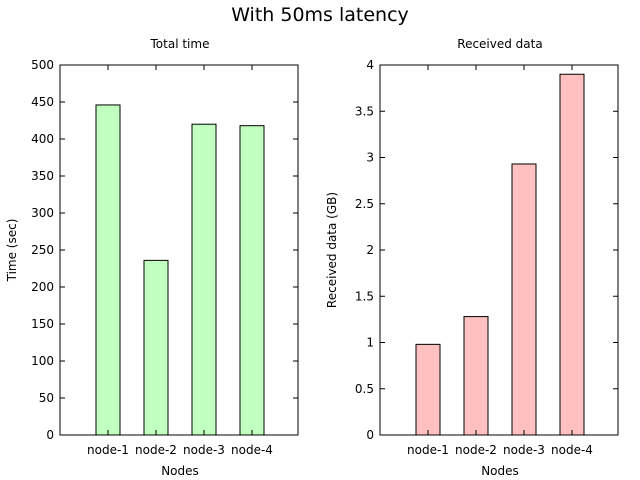 This screenshot has width=640, height=480. Describe the element at coordinates (364, 389) in the screenshot. I see `y-tick-label: 0.5` at that location.